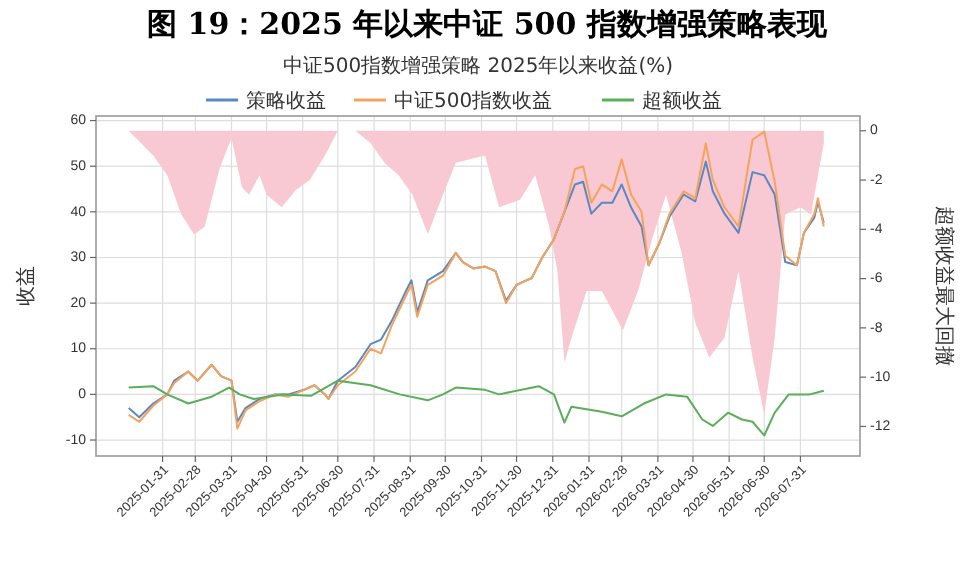 The height and width of the screenshot is (574, 974). Describe the element at coordinates (478, 66) in the screenshot. I see `chart-subtitle: 中证500指数增强策略 2025年以来收益(%)` at that location.